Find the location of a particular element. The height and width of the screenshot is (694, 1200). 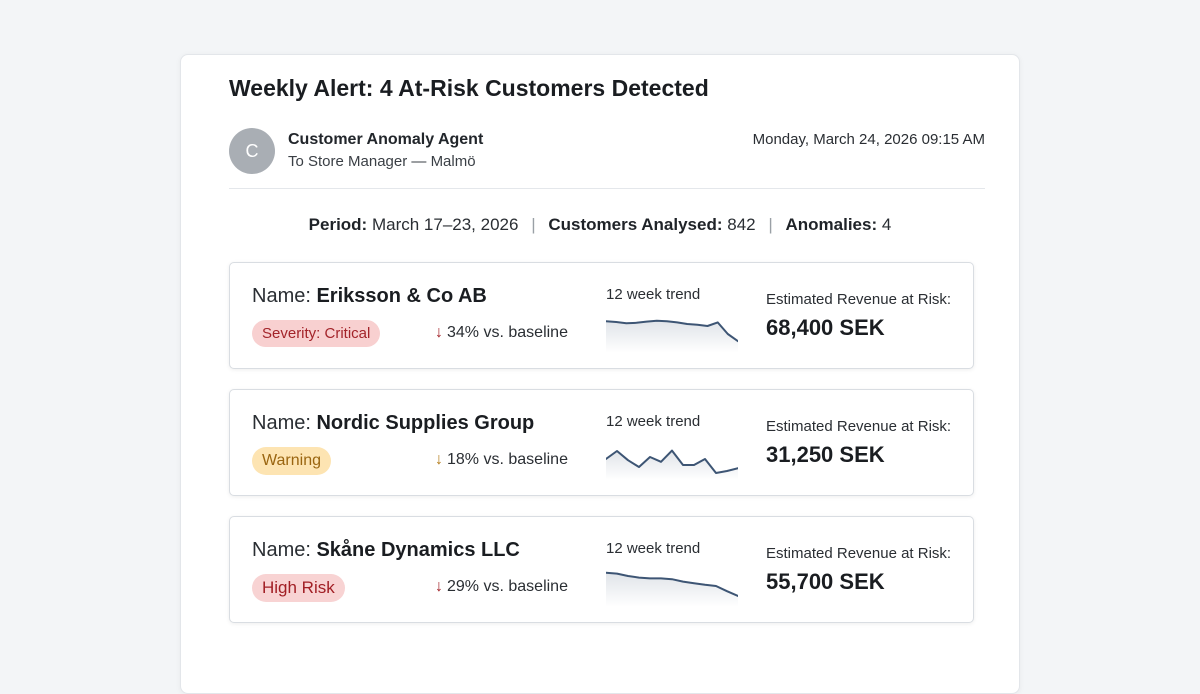

sender-name: Customer Anomaly Agent is located at coordinates (386, 139).